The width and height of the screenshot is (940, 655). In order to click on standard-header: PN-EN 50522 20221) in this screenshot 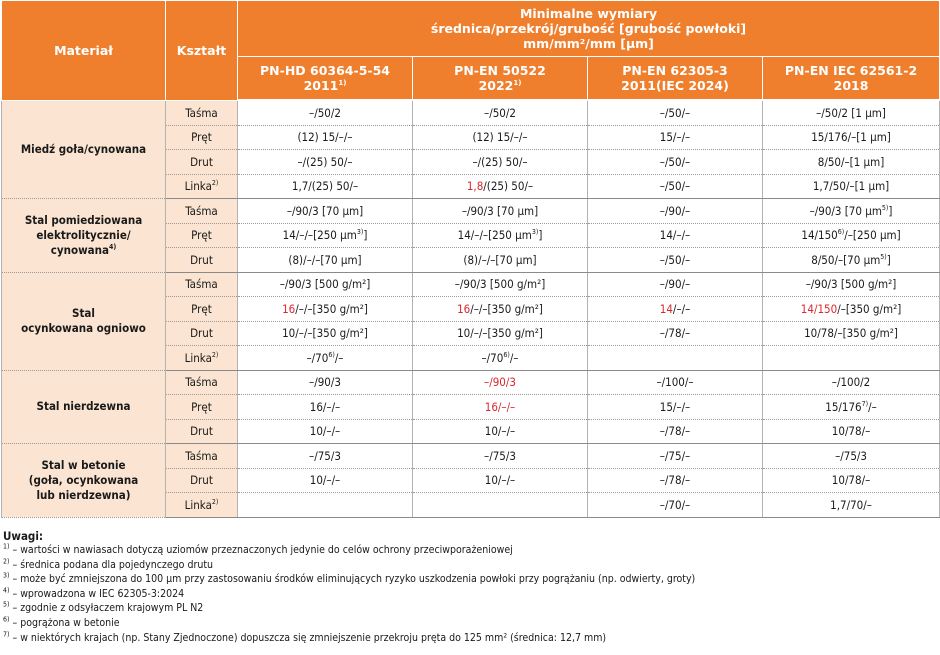, I will do `click(500, 78)`.